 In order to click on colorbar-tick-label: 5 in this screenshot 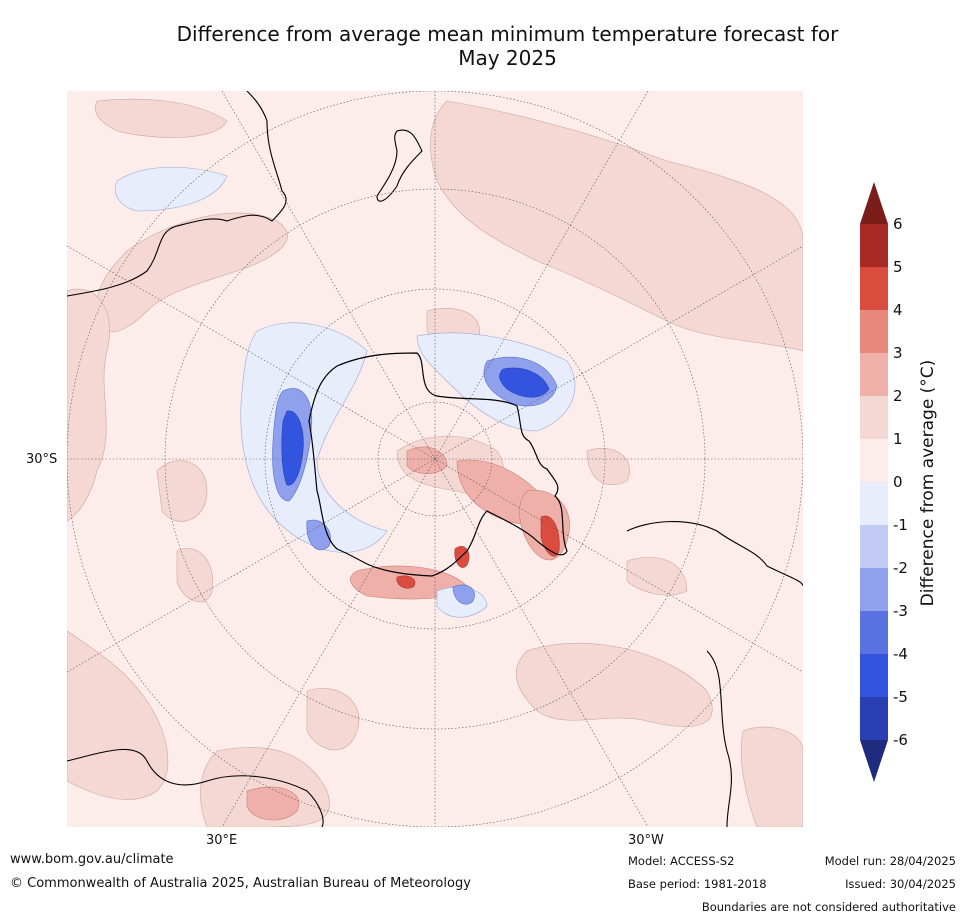, I will do `click(898, 267)`.